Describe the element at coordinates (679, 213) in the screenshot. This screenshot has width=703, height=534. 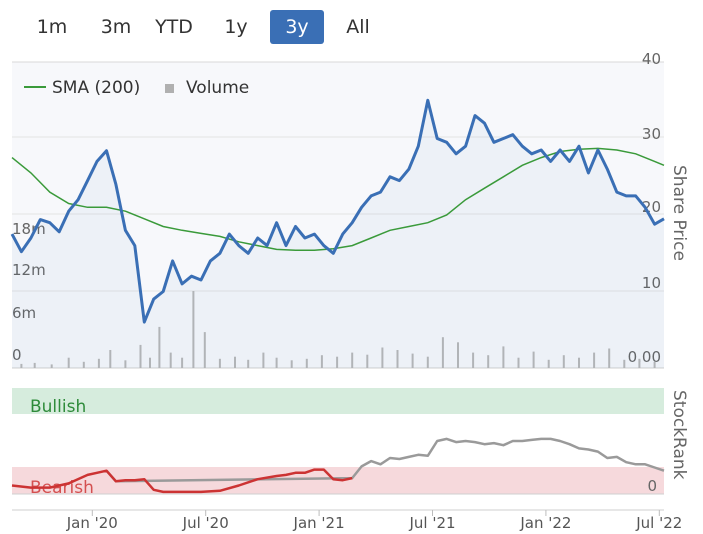
I see `share-price-axis-title: Share Price` at that location.